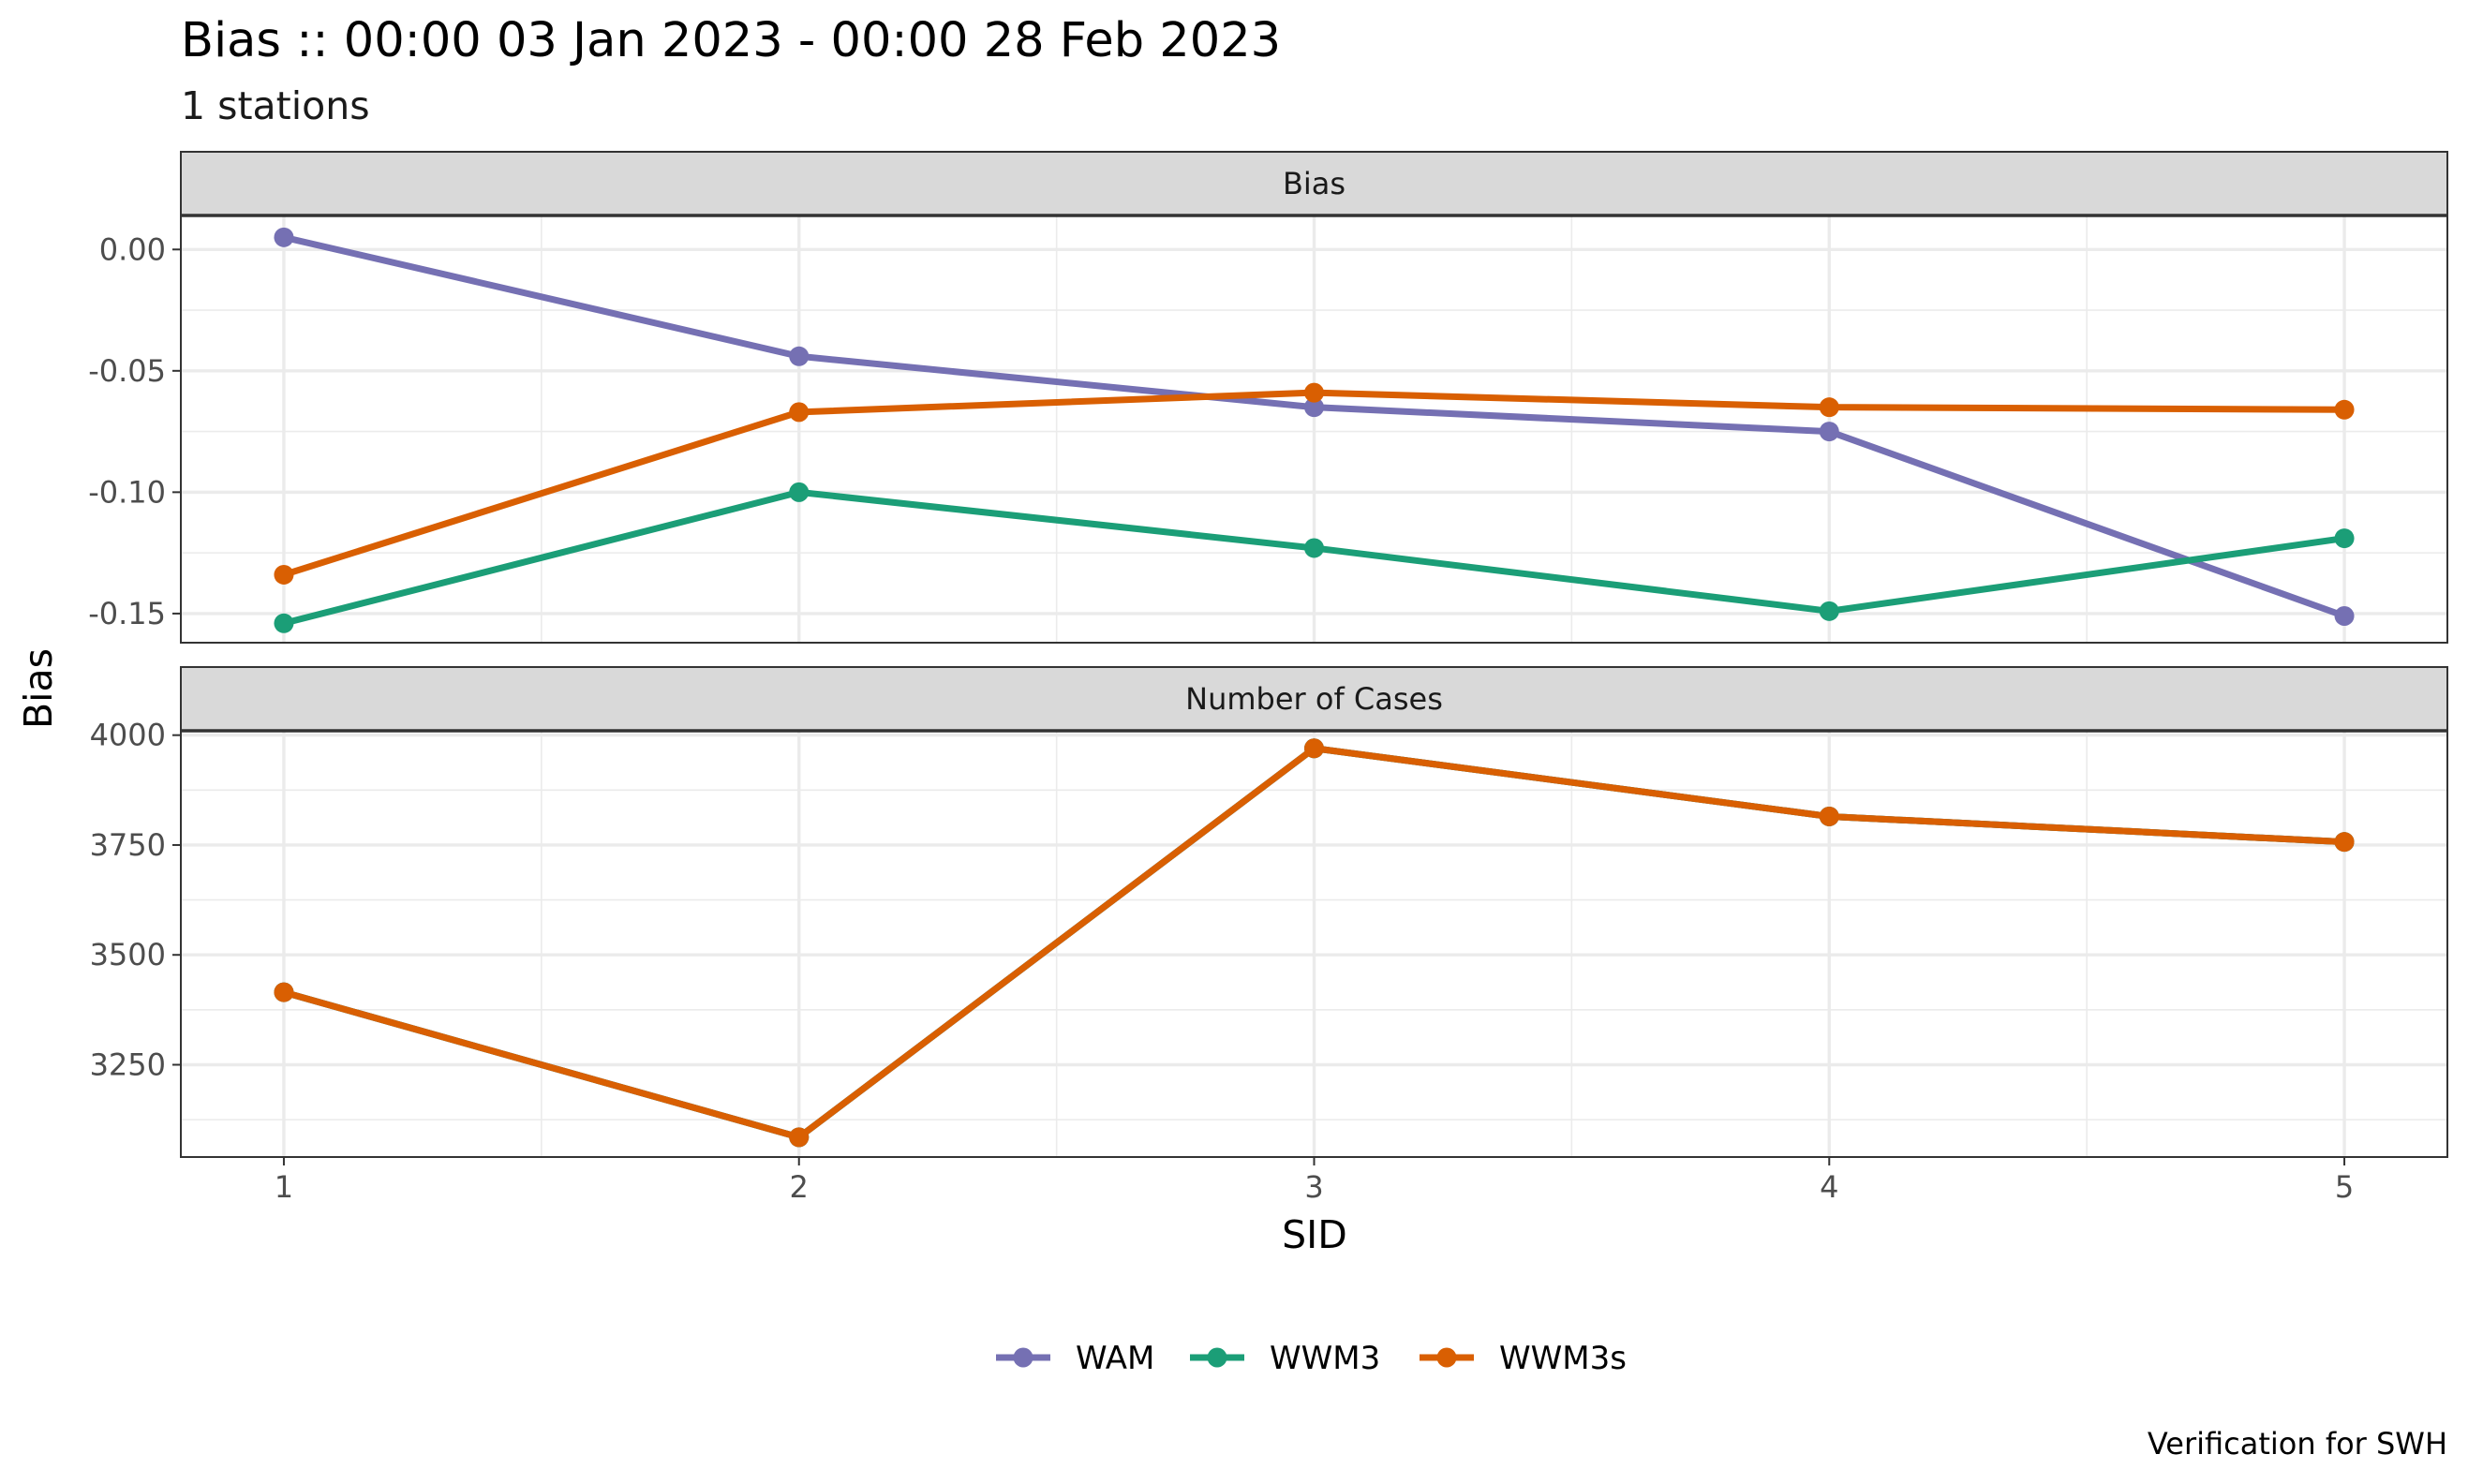  I want to click on legend-label: WWM3, so click(1325, 1358).